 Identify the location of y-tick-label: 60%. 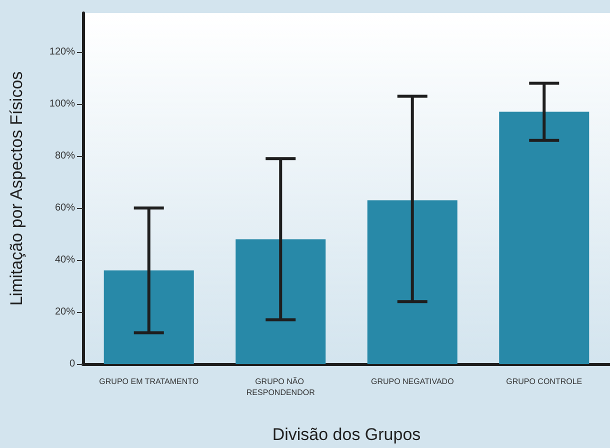
(65, 208).